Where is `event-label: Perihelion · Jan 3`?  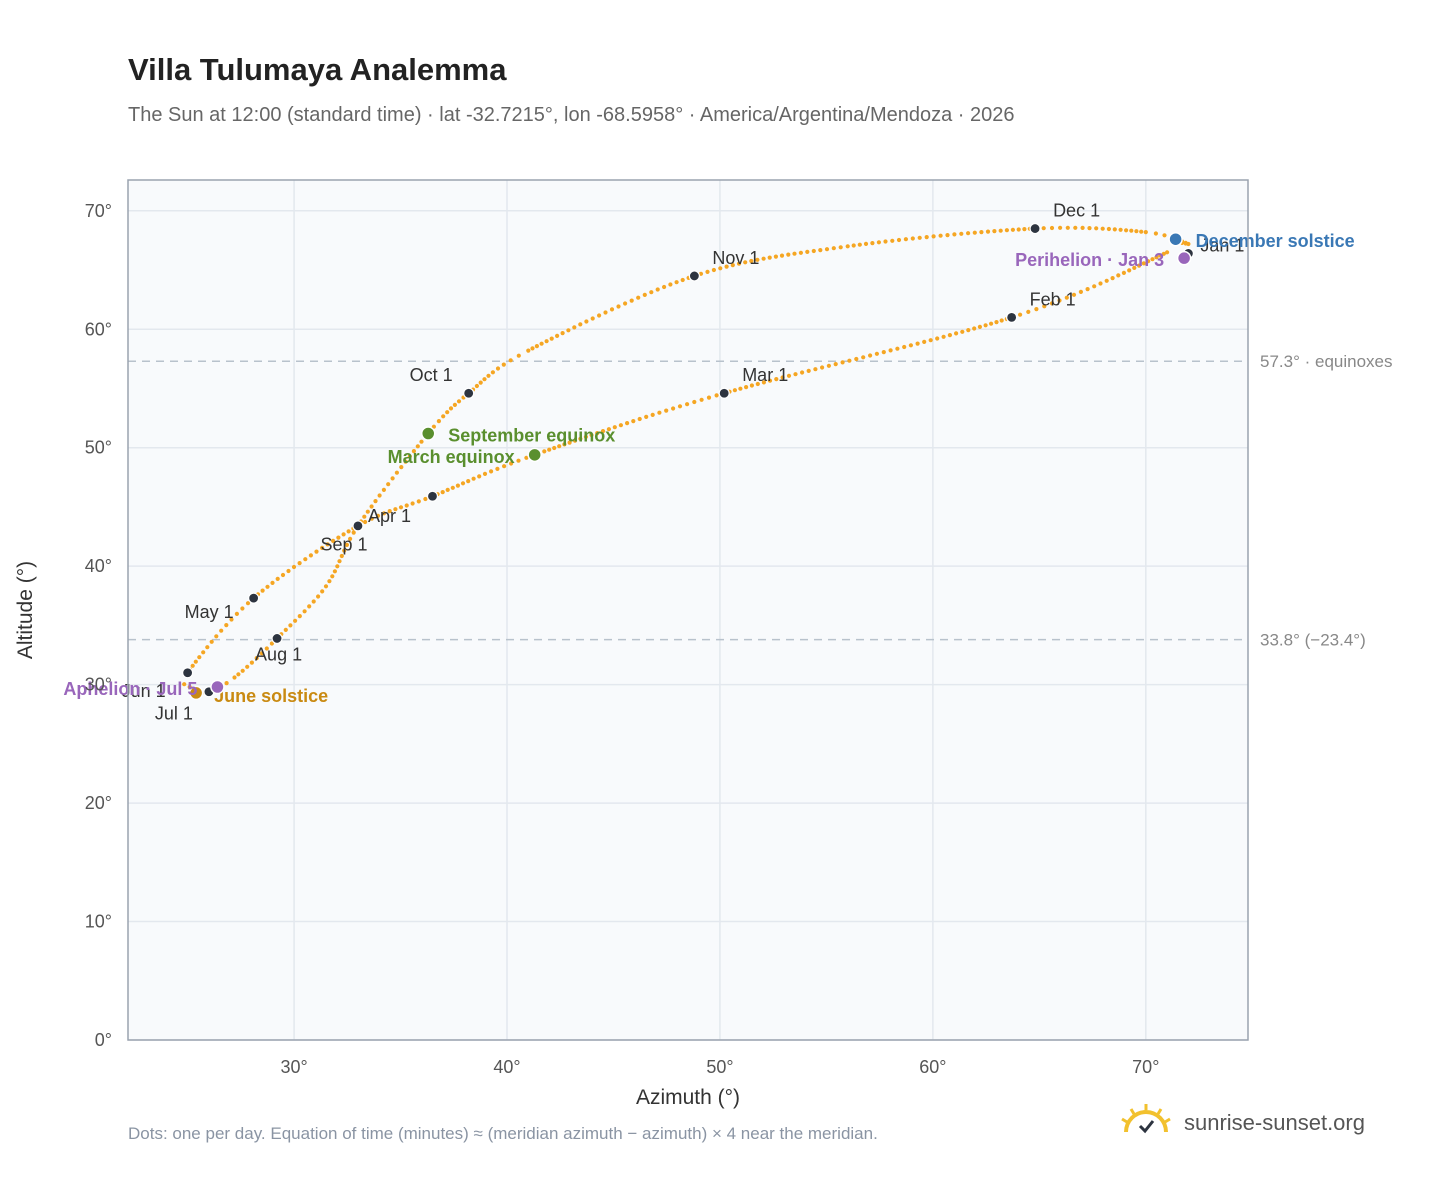 event-label: Perihelion · Jan 3 is located at coordinates (1089, 260).